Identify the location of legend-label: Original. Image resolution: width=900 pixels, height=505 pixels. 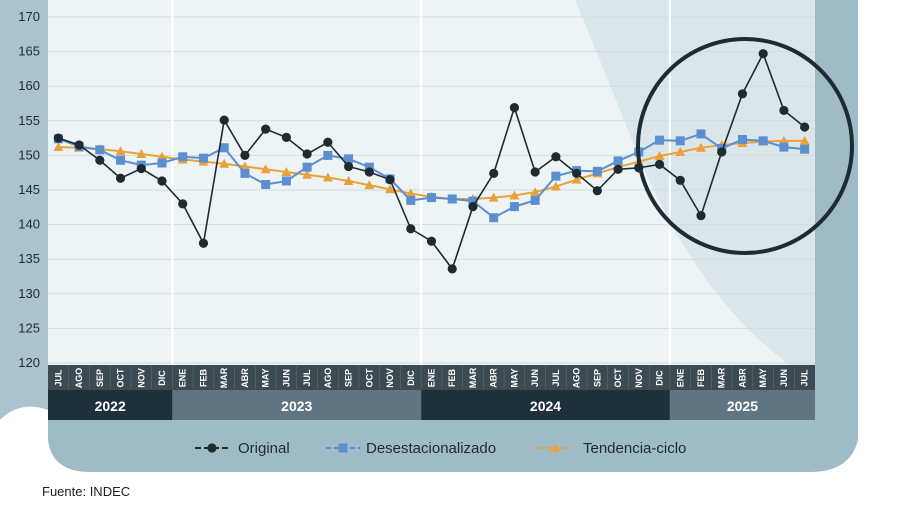
(264, 448).